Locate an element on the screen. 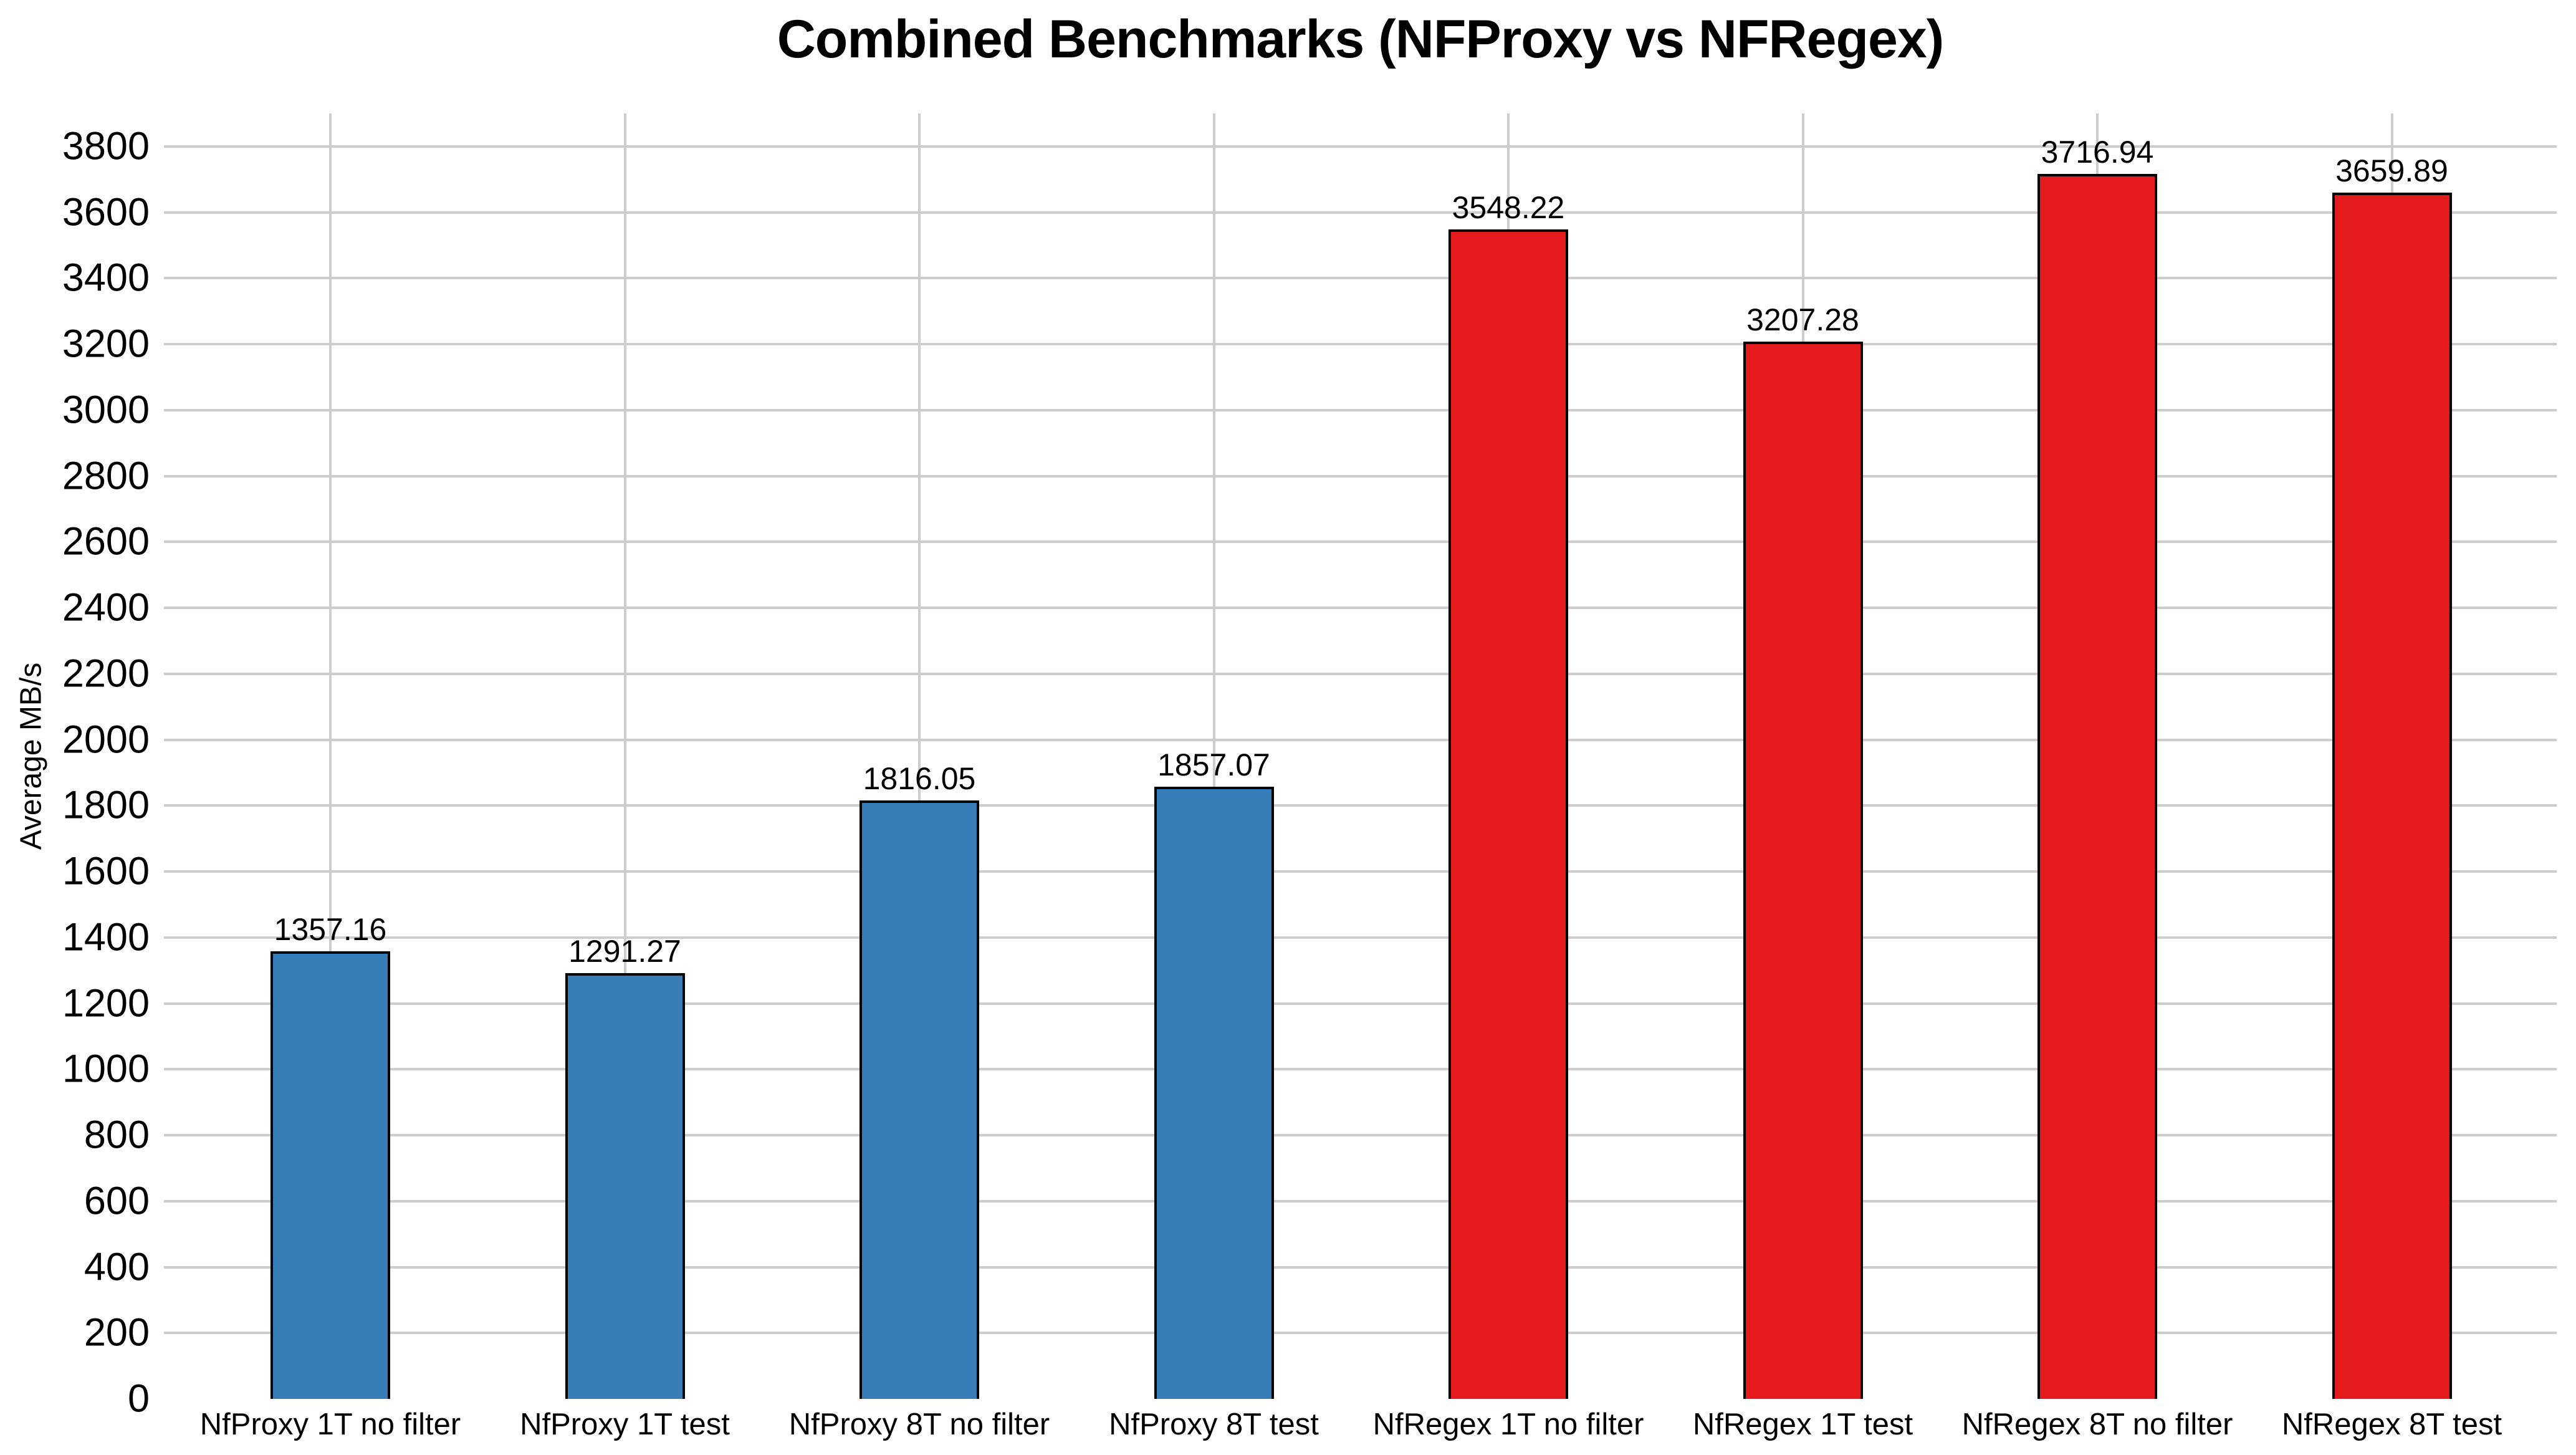 The image size is (2576, 1455). x-tick-label: NfRegex 8T test is located at coordinates (2392, 1425).